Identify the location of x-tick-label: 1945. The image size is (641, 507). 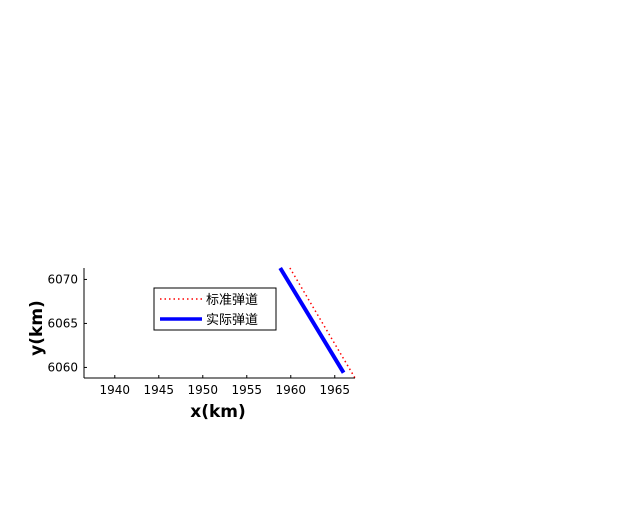
(159, 390).